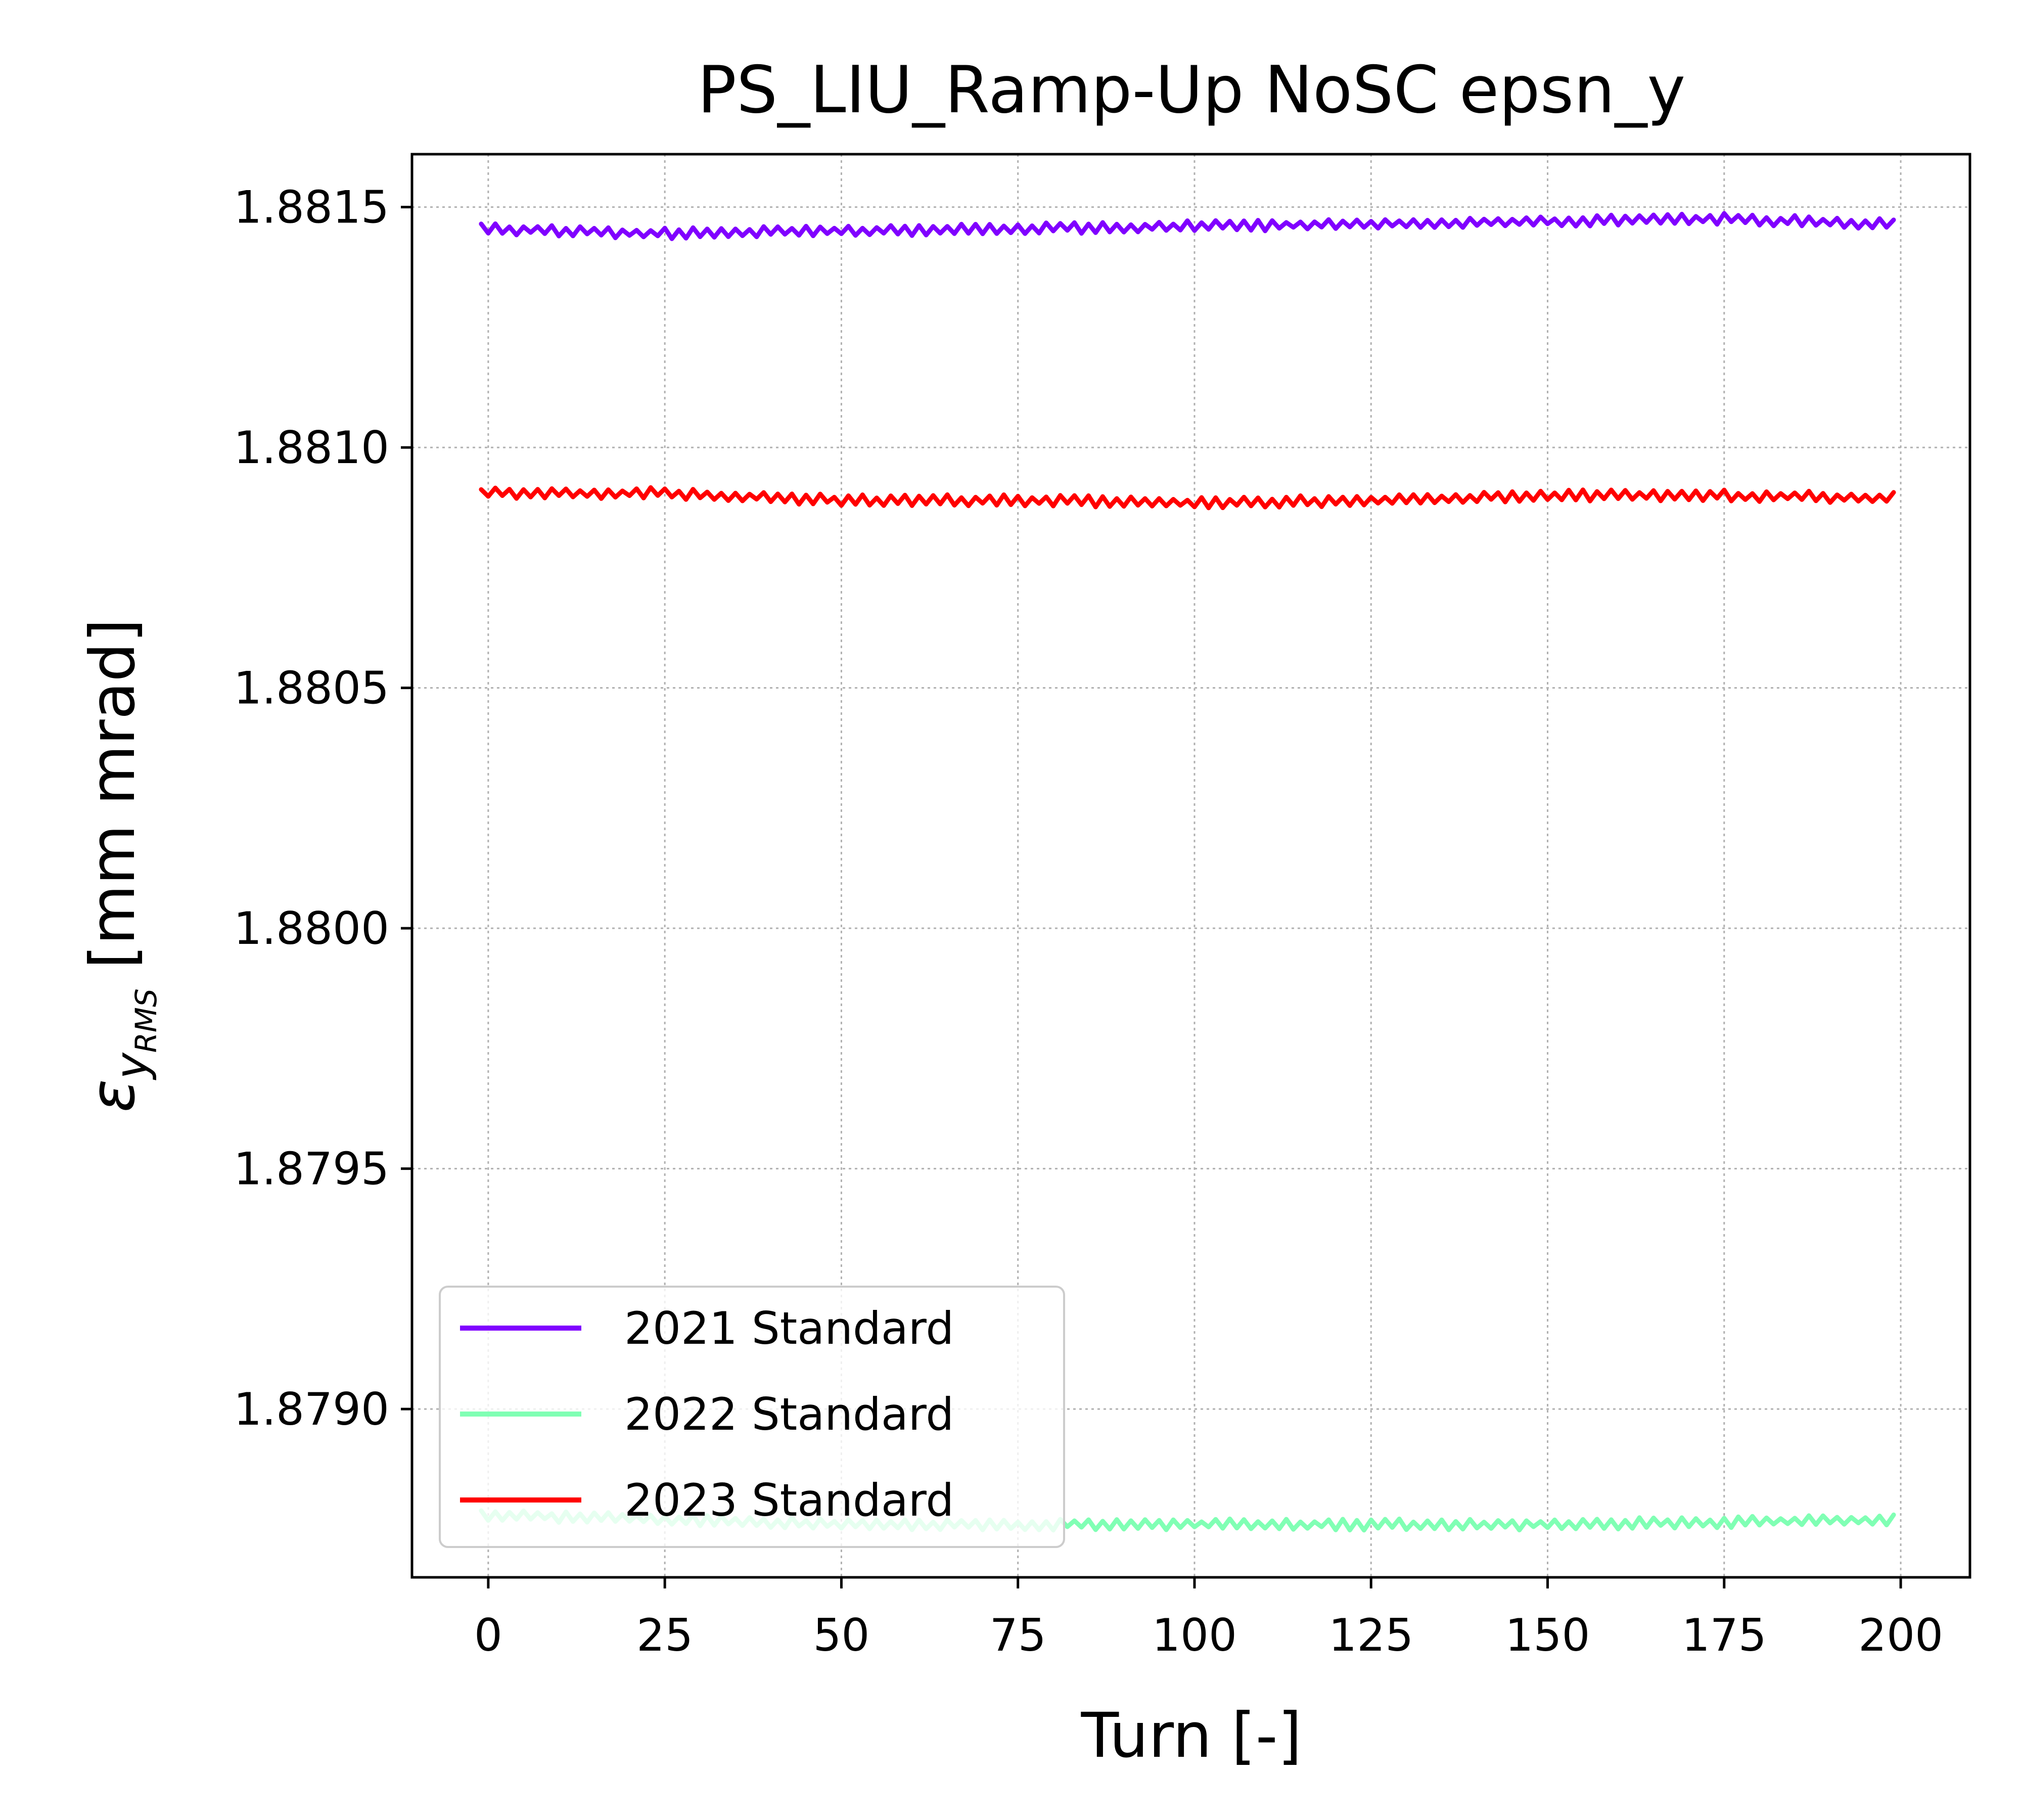 The height and width of the screenshot is (1820, 2022). I want to click on y-tick-label: 1.8805, so click(311, 688).